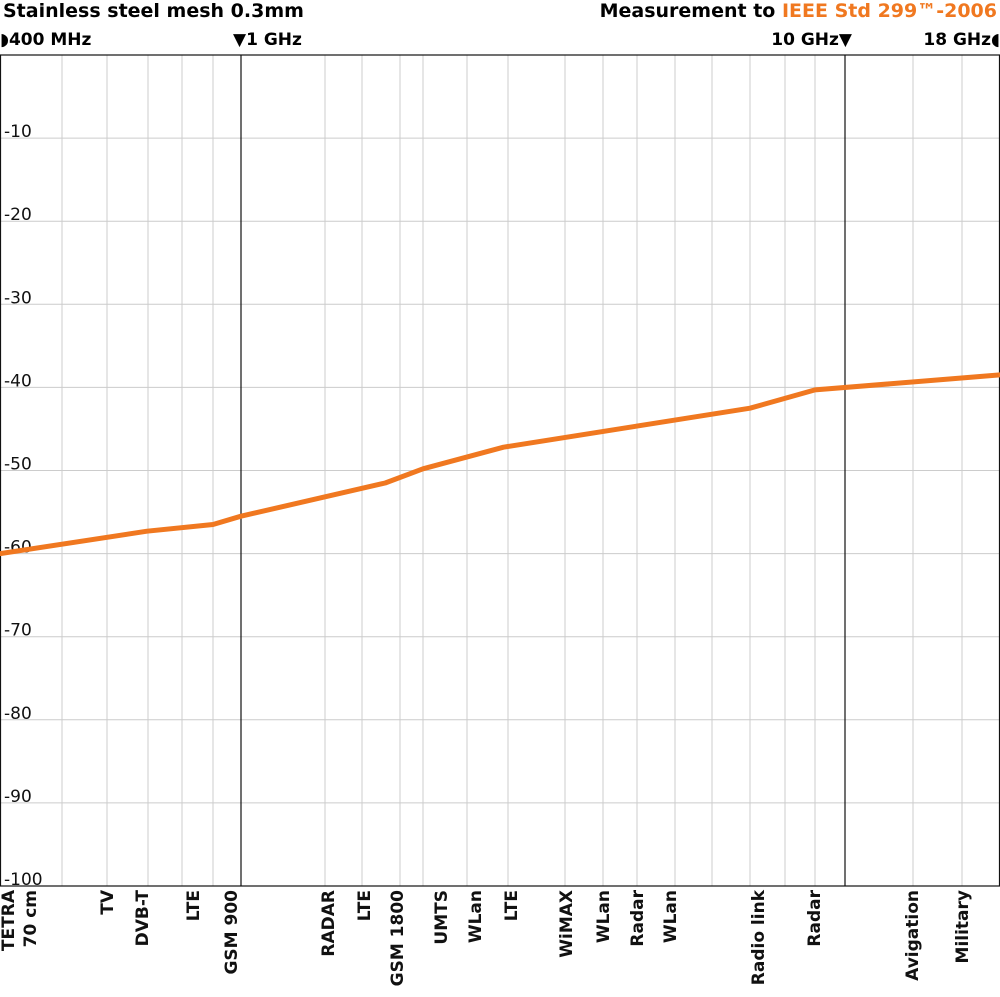 The image size is (1000, 997). What do you see at coordinates (846, 40) in the screenshot?
I see `marker-10ghz-icon: ▼` at bounding box center [846, 40].